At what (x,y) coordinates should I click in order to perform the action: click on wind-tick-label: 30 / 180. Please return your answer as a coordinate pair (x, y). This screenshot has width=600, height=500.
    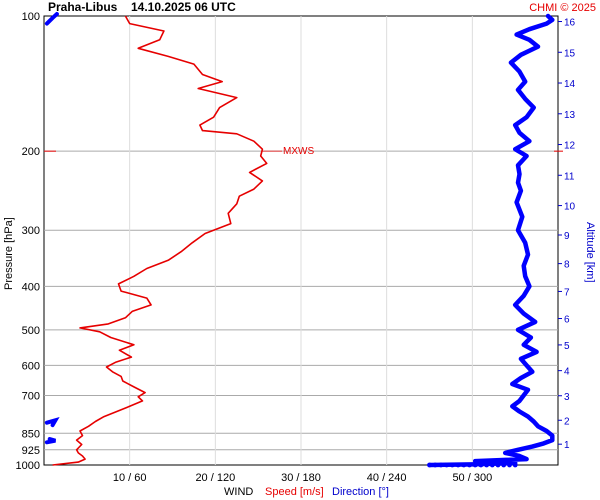
    Looking at the image, I should click on (301, 478).